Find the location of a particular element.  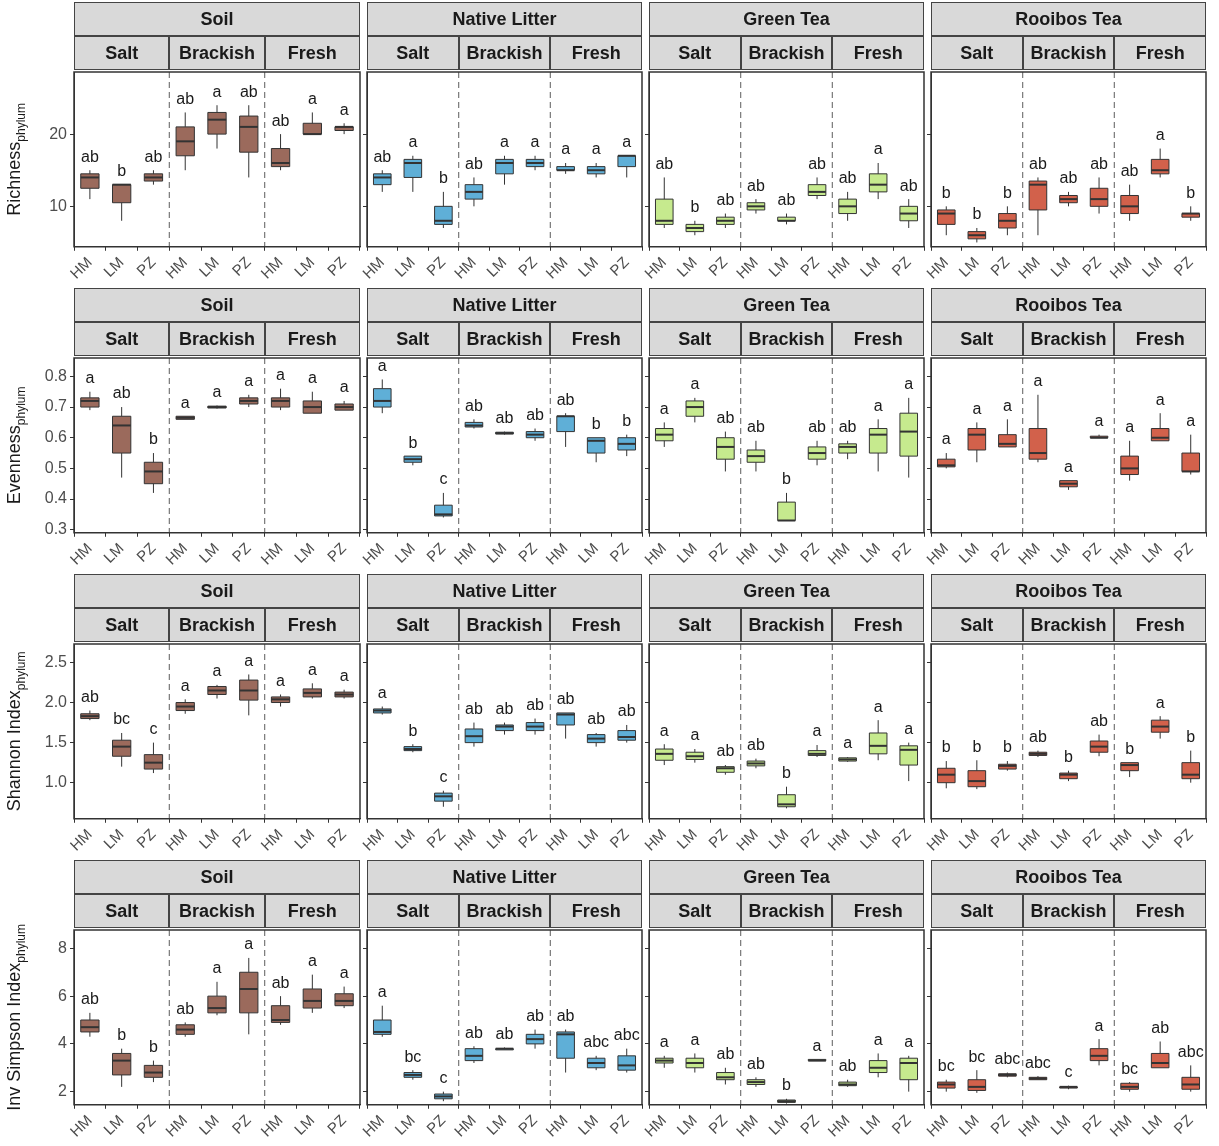

chart-title: Rooibos Tea is located at coordinates (1068, 19).